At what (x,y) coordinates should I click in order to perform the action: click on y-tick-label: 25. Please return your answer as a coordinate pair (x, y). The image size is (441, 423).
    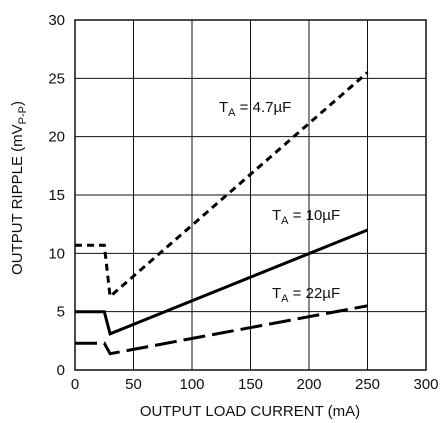
    Looking at the image, I should click on (56, 78).